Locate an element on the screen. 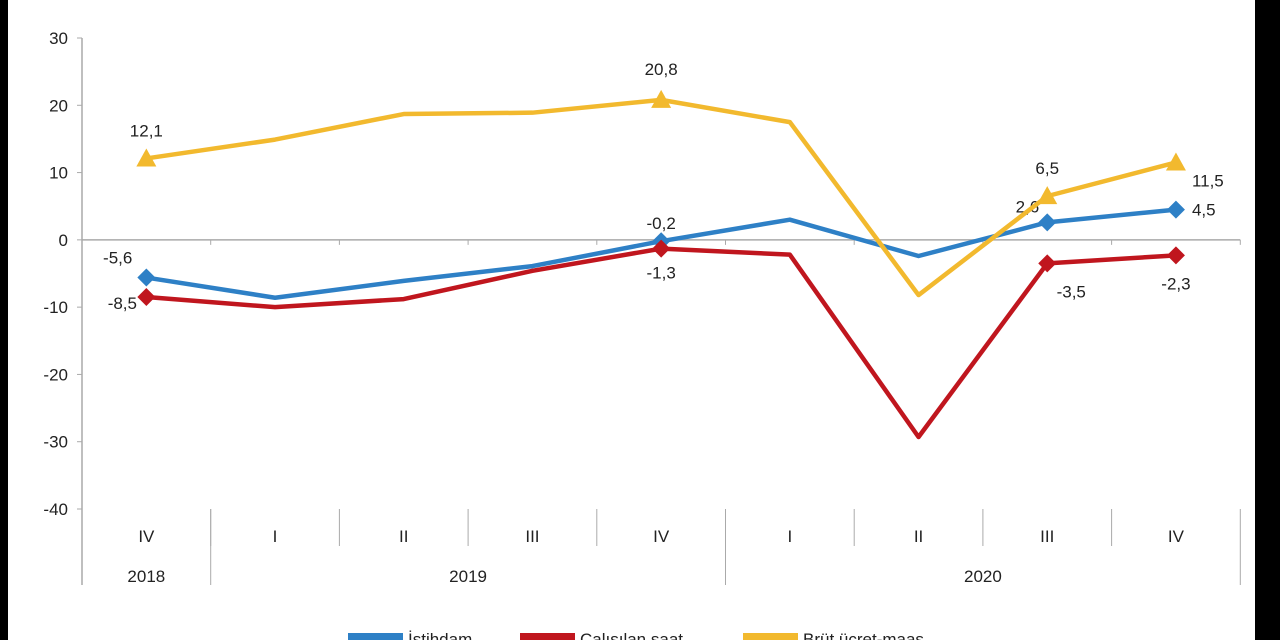 This screenshot has height=640, width=1280. data-label: -5,6 is located at coordinates (117, 258).